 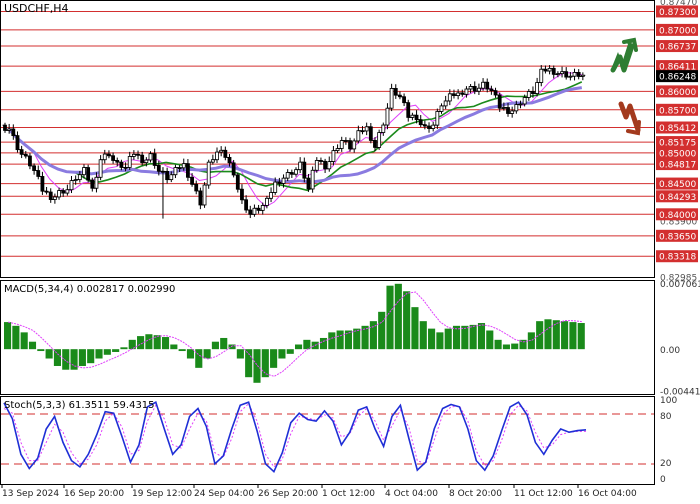 I want to click on price-tick-label: 0.83900, so click(x=678, y=222).